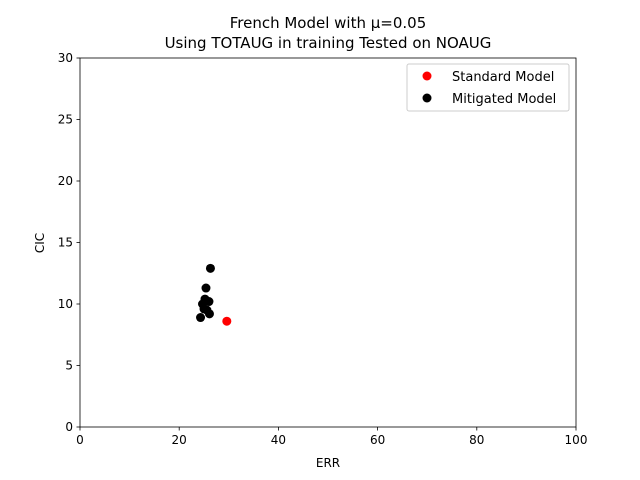  I want to click on y-axis-label: CIC, so click(40, 243).